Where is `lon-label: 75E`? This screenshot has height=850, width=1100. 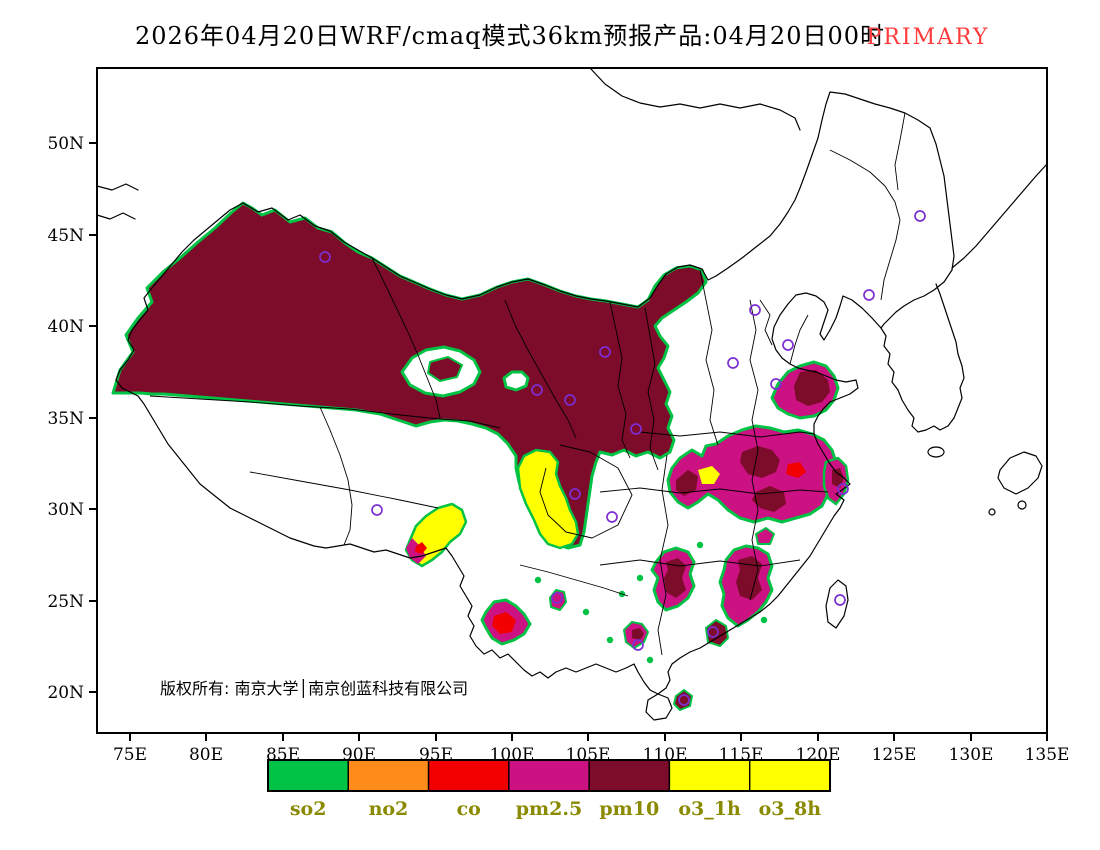 lon-label: 75E is located at coordinates (130, 755).